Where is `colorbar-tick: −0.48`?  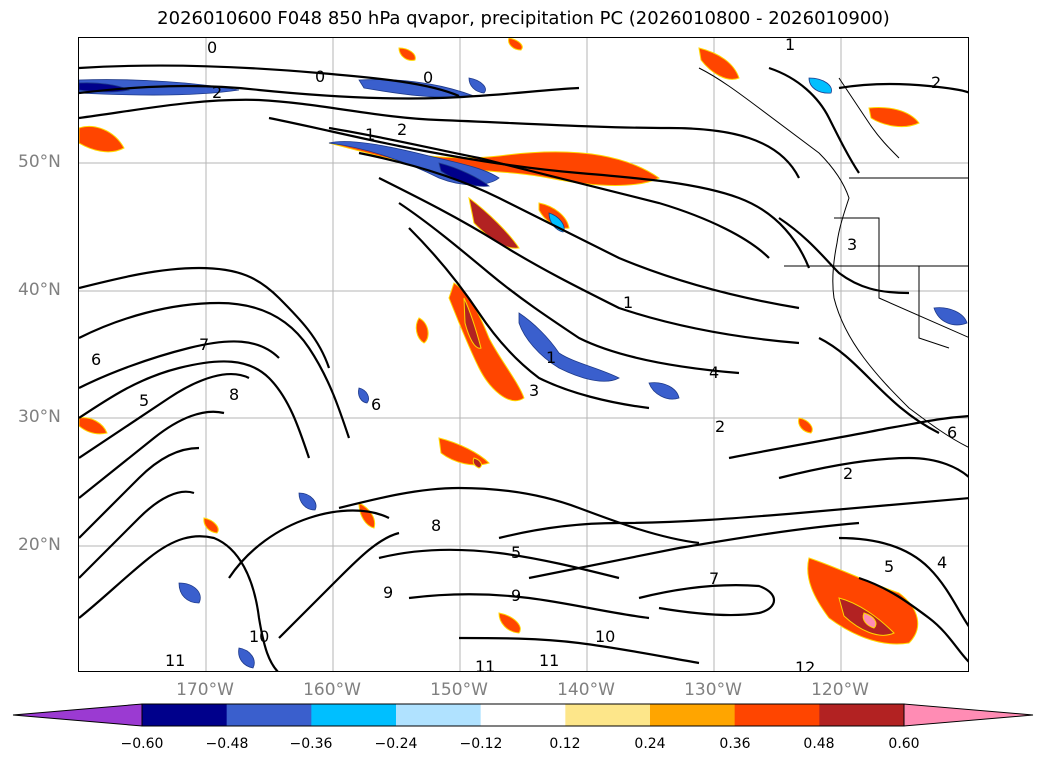
colorbar-tick: −0.48 is located at coordinates (227, 744).